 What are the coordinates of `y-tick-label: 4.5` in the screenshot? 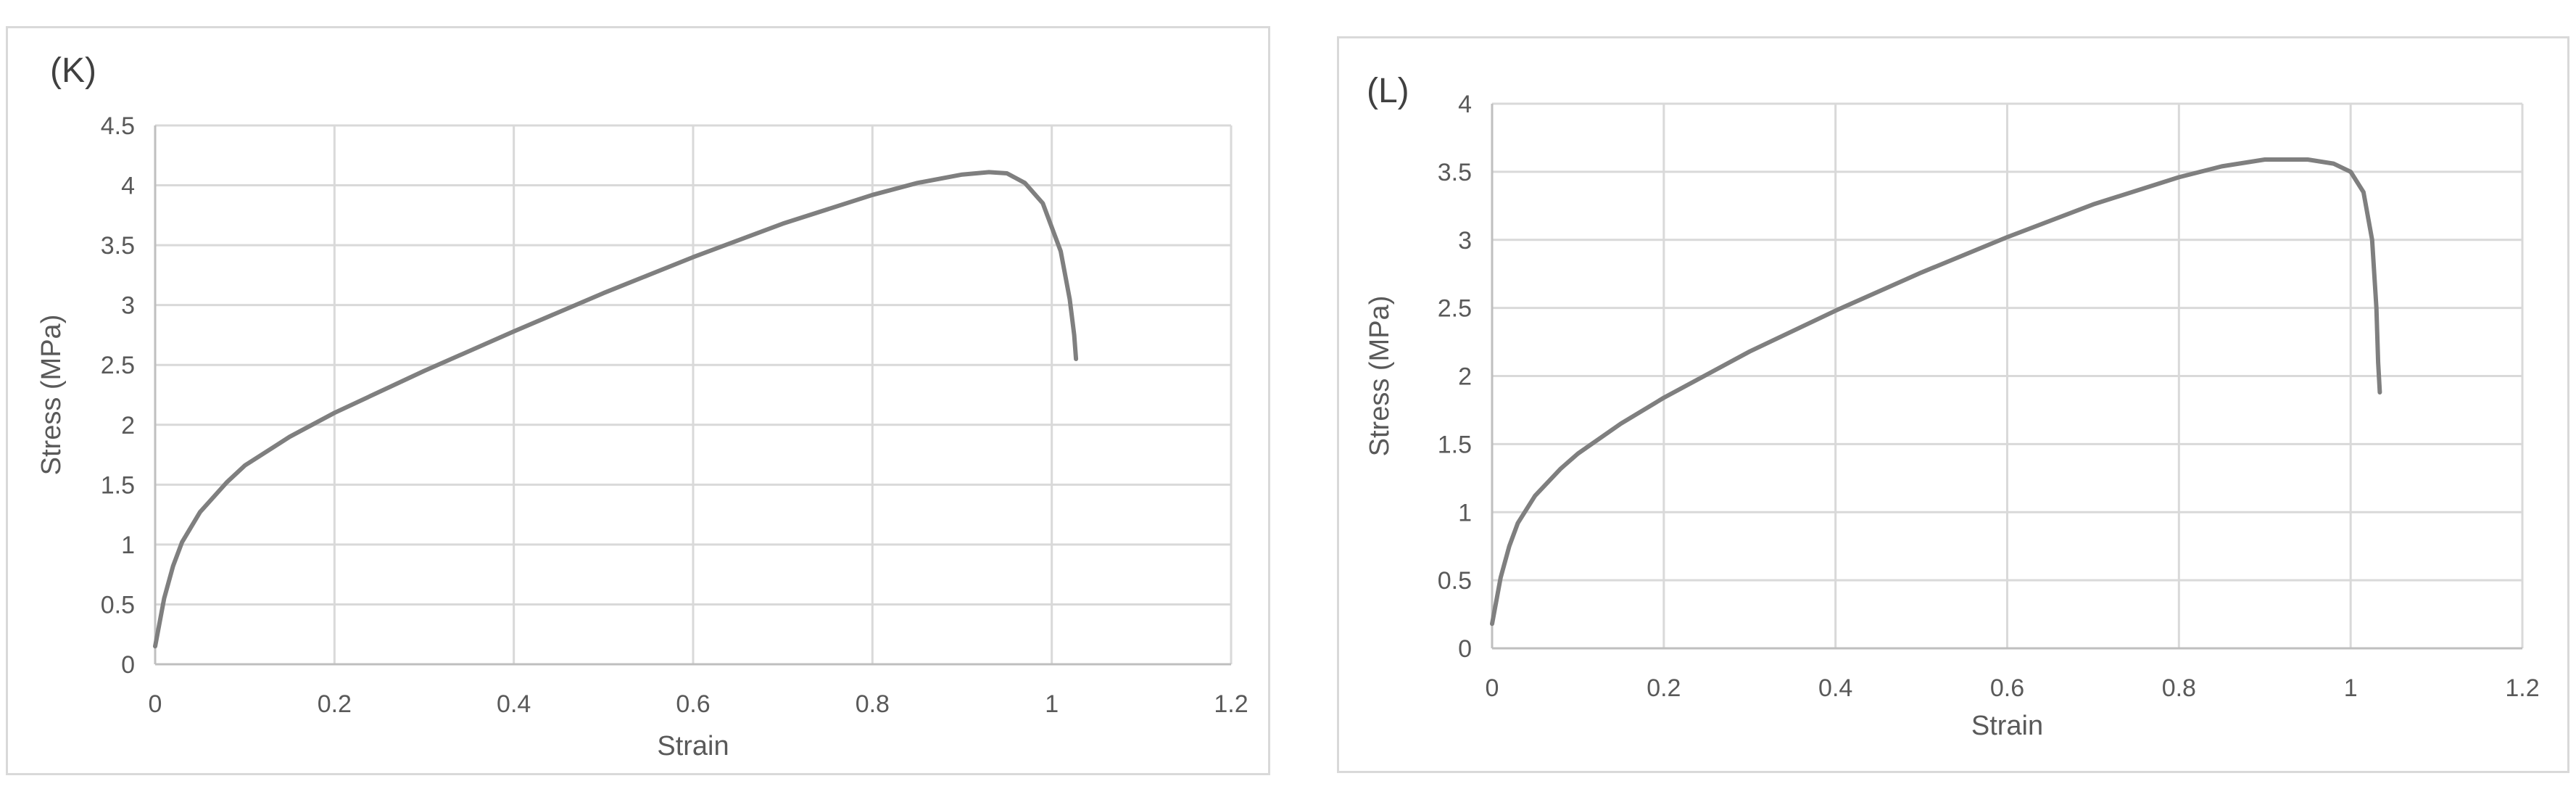 It's located at (118, 126).